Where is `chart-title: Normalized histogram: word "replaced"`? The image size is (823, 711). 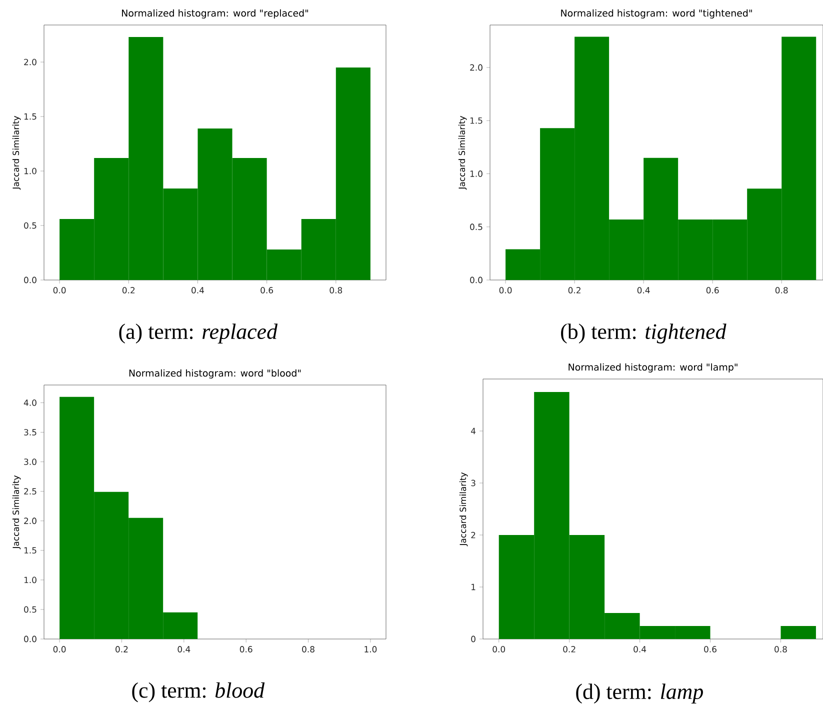 chart-title: Normalized histogram: word "replaced" is located at coordinates (215, 14).